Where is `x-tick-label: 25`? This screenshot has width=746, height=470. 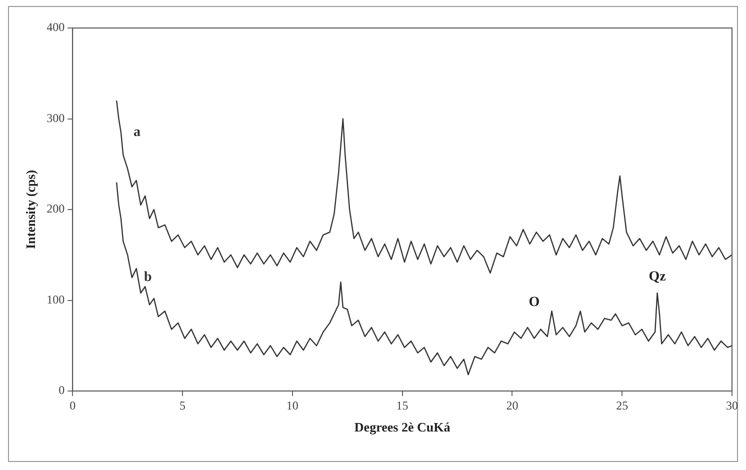
x-tick-label: 25 is located at coordinates (622, 405).